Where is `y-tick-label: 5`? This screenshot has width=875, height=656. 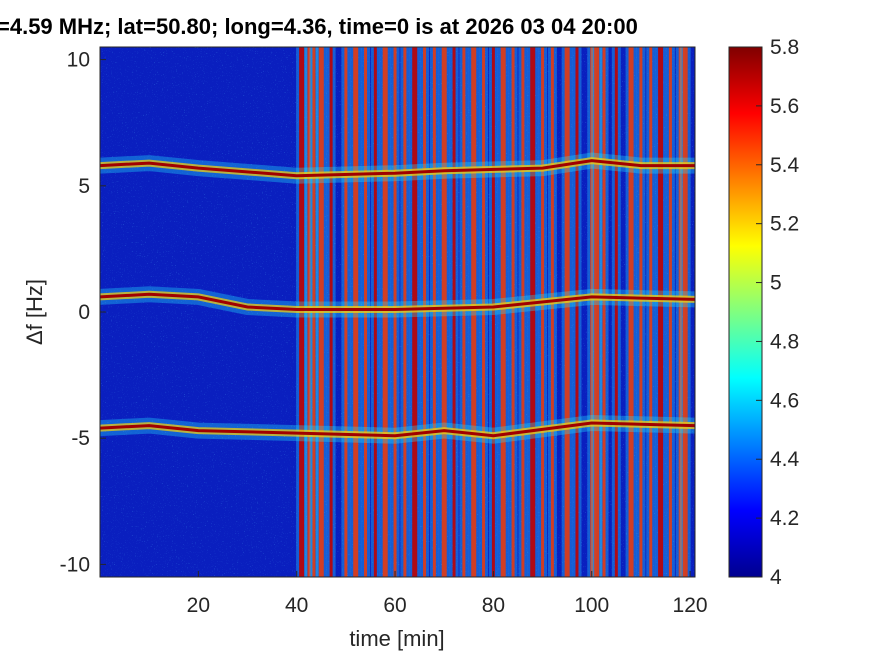 y-tick-label: 5 is located at coordinates (84, 186).